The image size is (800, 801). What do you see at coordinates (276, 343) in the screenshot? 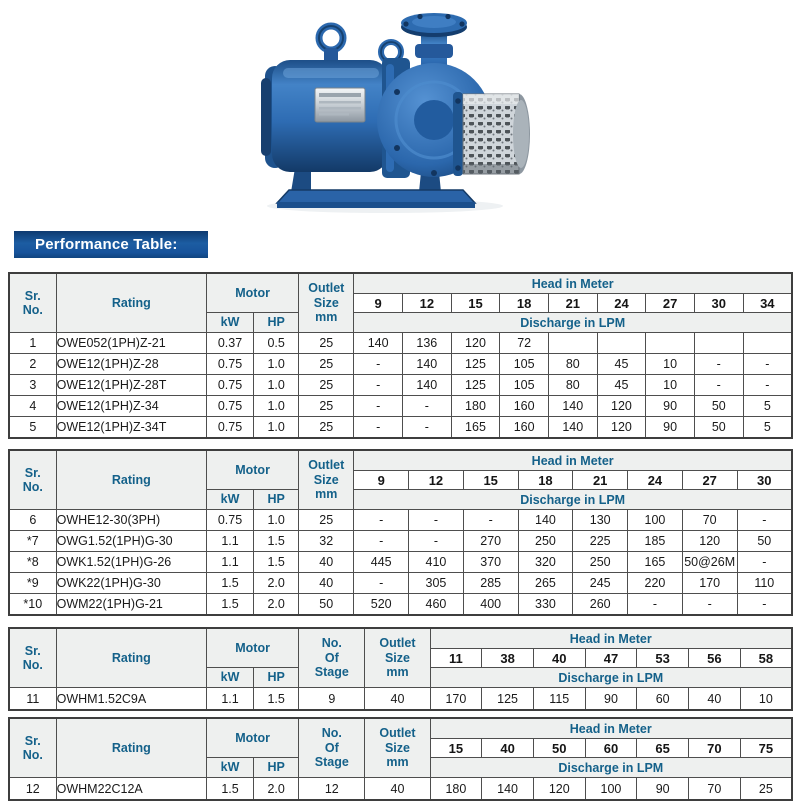
I see `hp-cell: 0.5` at bounding box center [276, 343].